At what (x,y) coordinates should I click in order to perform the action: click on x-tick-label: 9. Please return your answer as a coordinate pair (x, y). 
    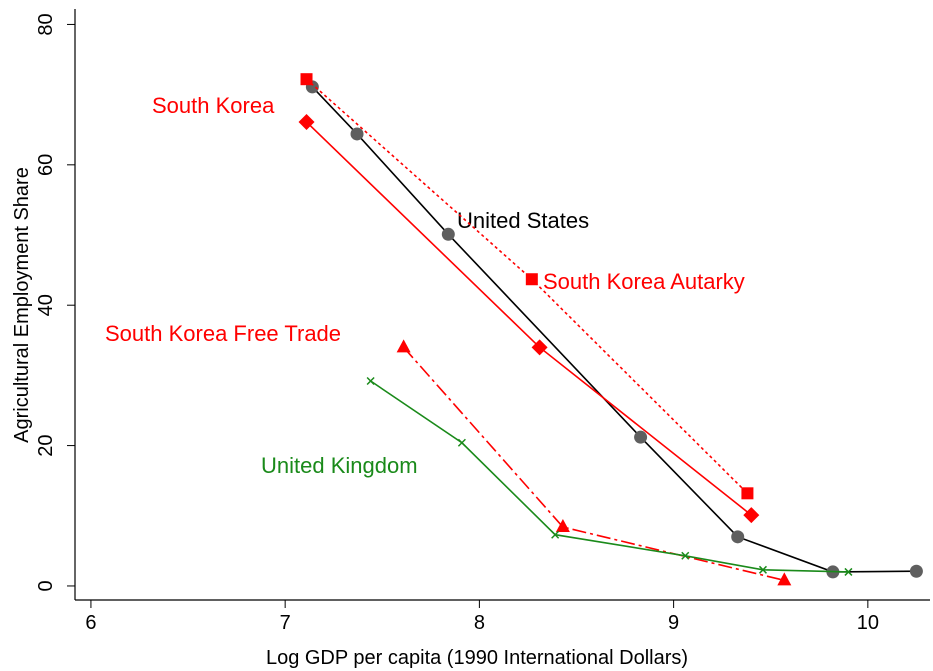
    Looking at the image, I should click on (673, 623).